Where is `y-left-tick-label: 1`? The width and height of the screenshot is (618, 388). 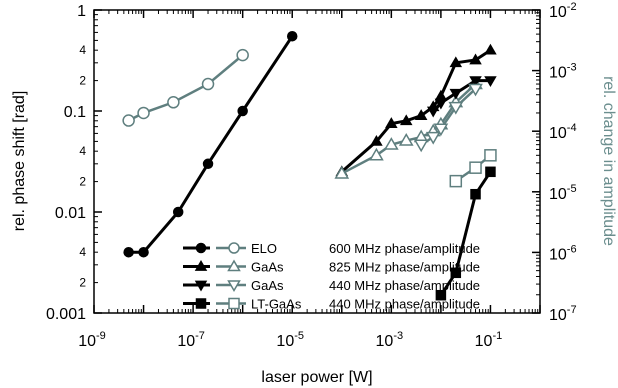 y-left-tick-label: 1 is located at coordinates (81, 11).